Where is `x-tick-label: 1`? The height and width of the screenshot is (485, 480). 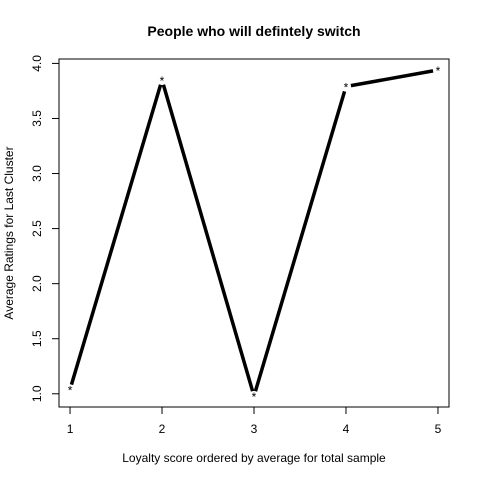
x-tick-label: 1 is located at coordinates (70, 429).